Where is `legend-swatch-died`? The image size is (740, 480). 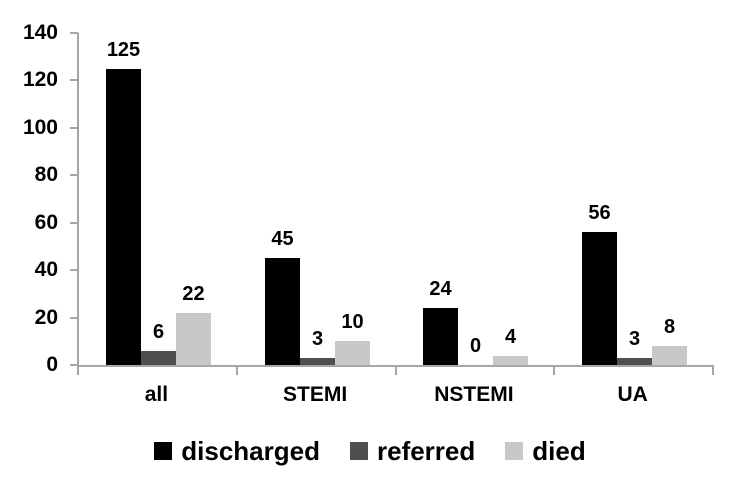 legend-swatch-died is located at coordinates (514, 451).